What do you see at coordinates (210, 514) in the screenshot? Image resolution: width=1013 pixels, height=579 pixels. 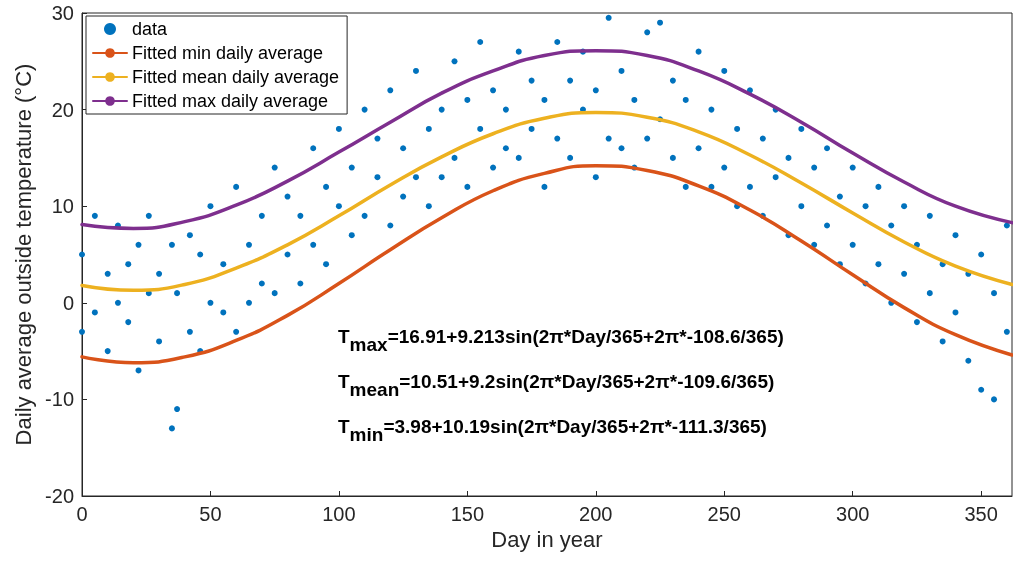 I see `x-tick-label: 50` at bounding box center [210, 514].